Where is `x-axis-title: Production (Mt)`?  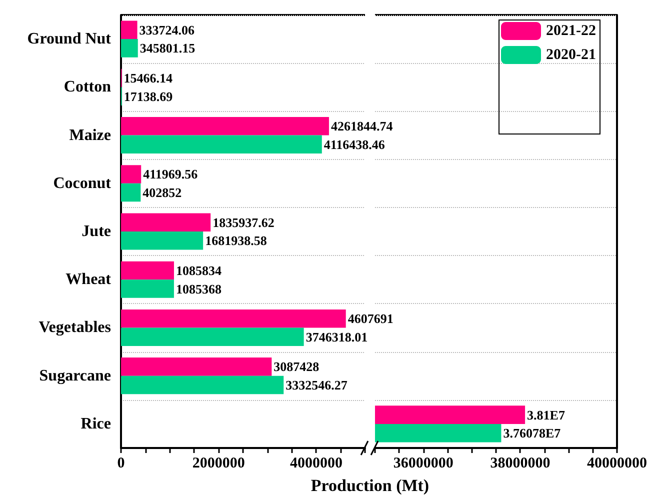 x-axis-title: Production (Mt) is located at coordinates (370, 486).